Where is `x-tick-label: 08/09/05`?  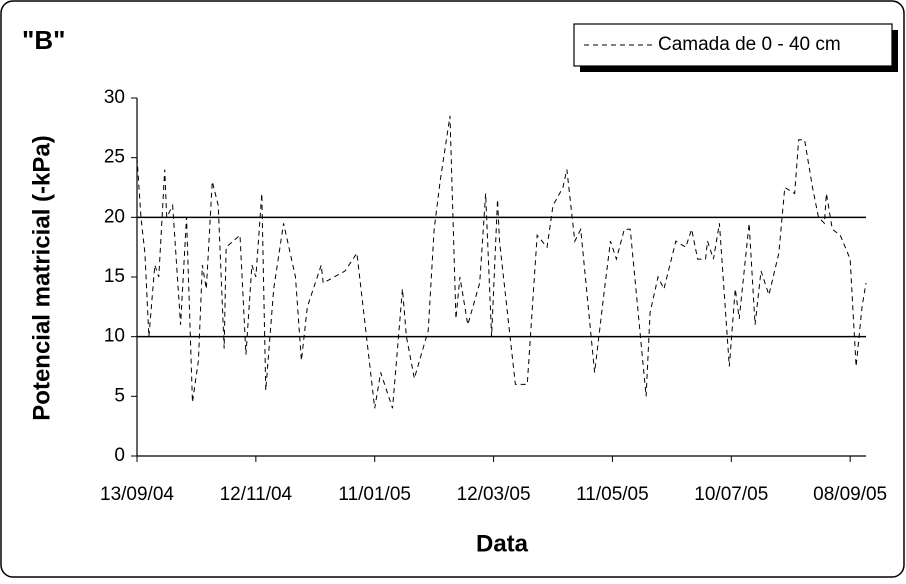 x-tick-label: 08/09/05 is located at coordinates (850, 494).